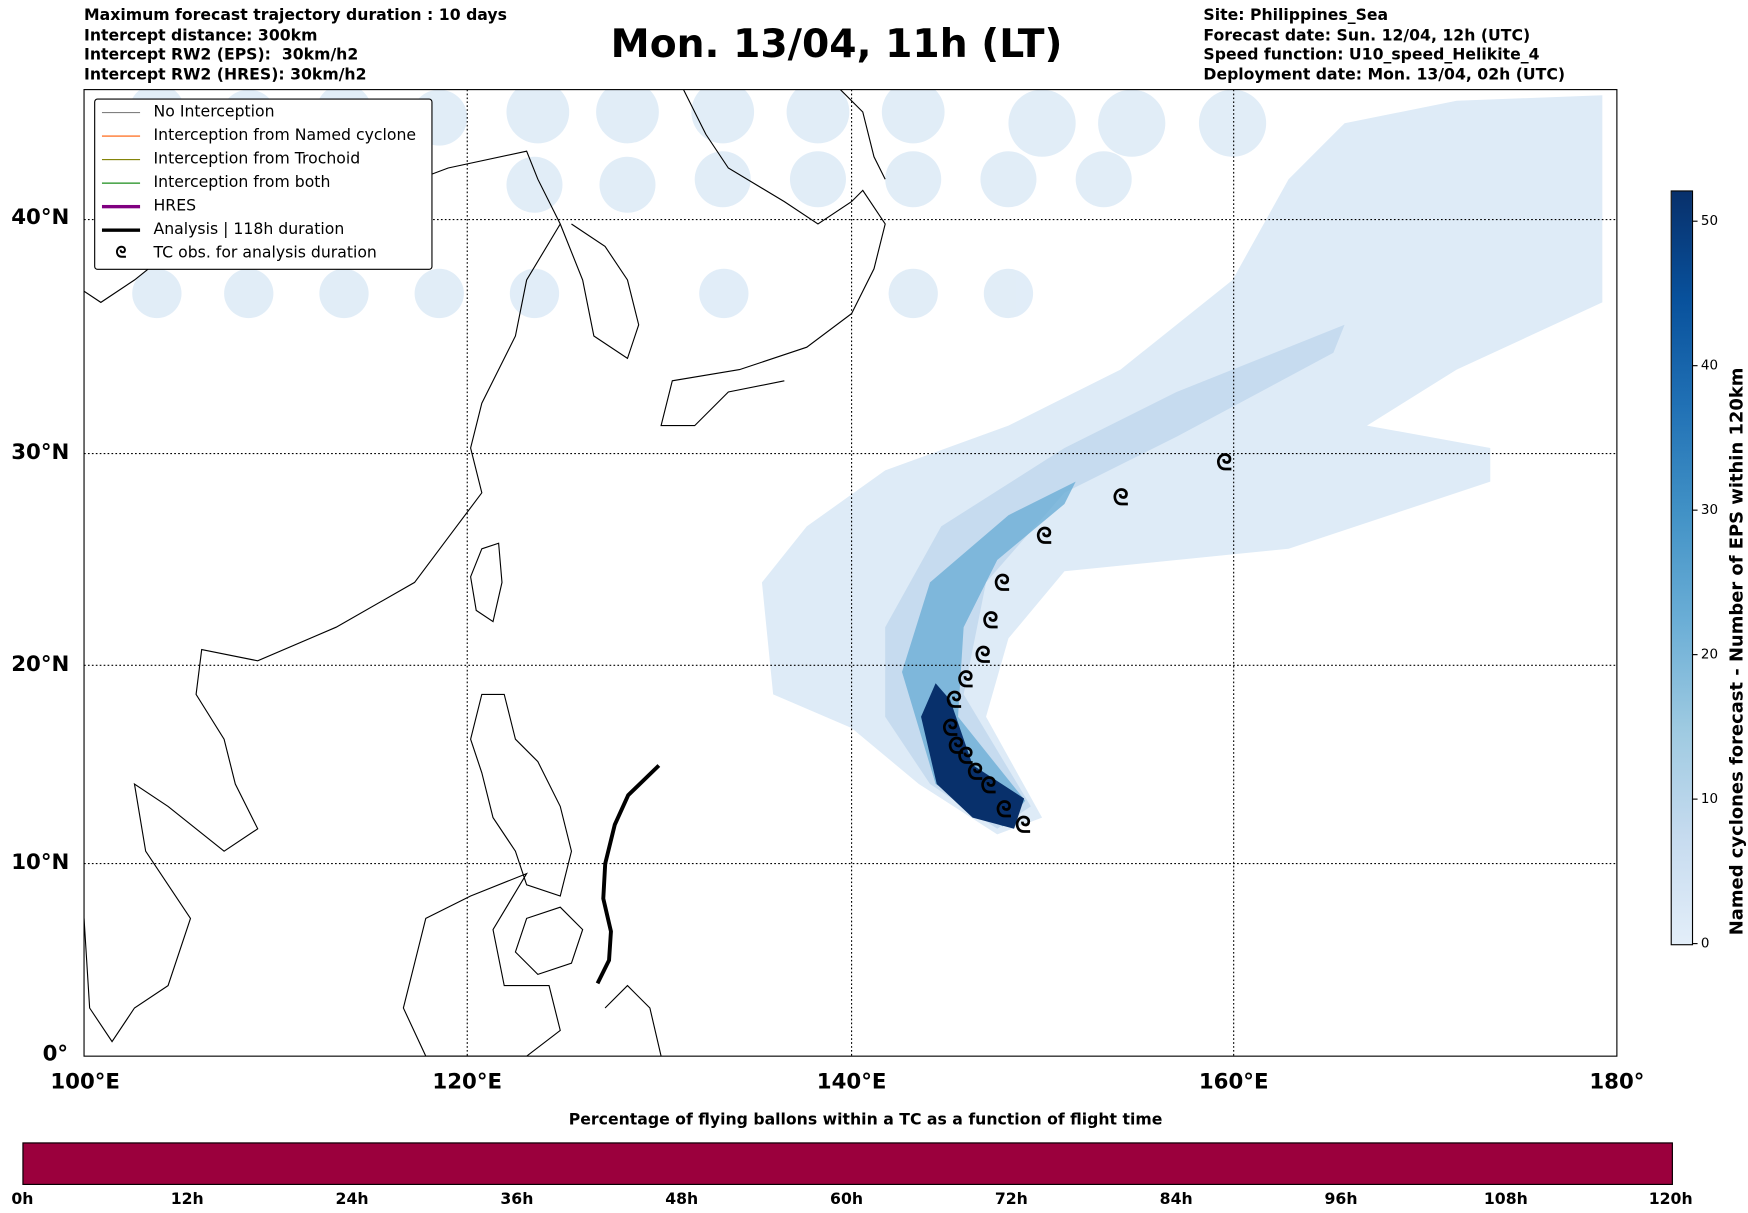  Describe the element at coordinates (265, 253) in the screenshot. I see `legend-label: TC obs. for analysis duration` at that location.